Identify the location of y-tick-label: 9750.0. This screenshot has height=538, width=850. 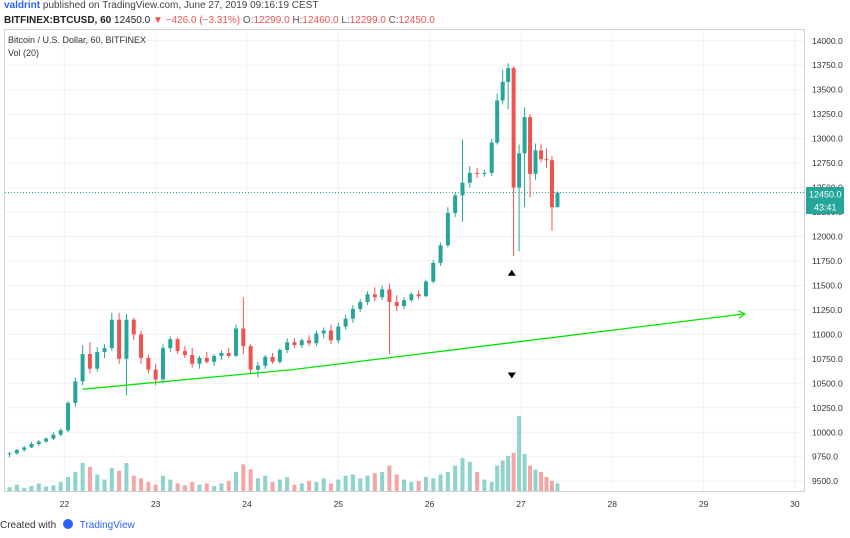
(825, 457).